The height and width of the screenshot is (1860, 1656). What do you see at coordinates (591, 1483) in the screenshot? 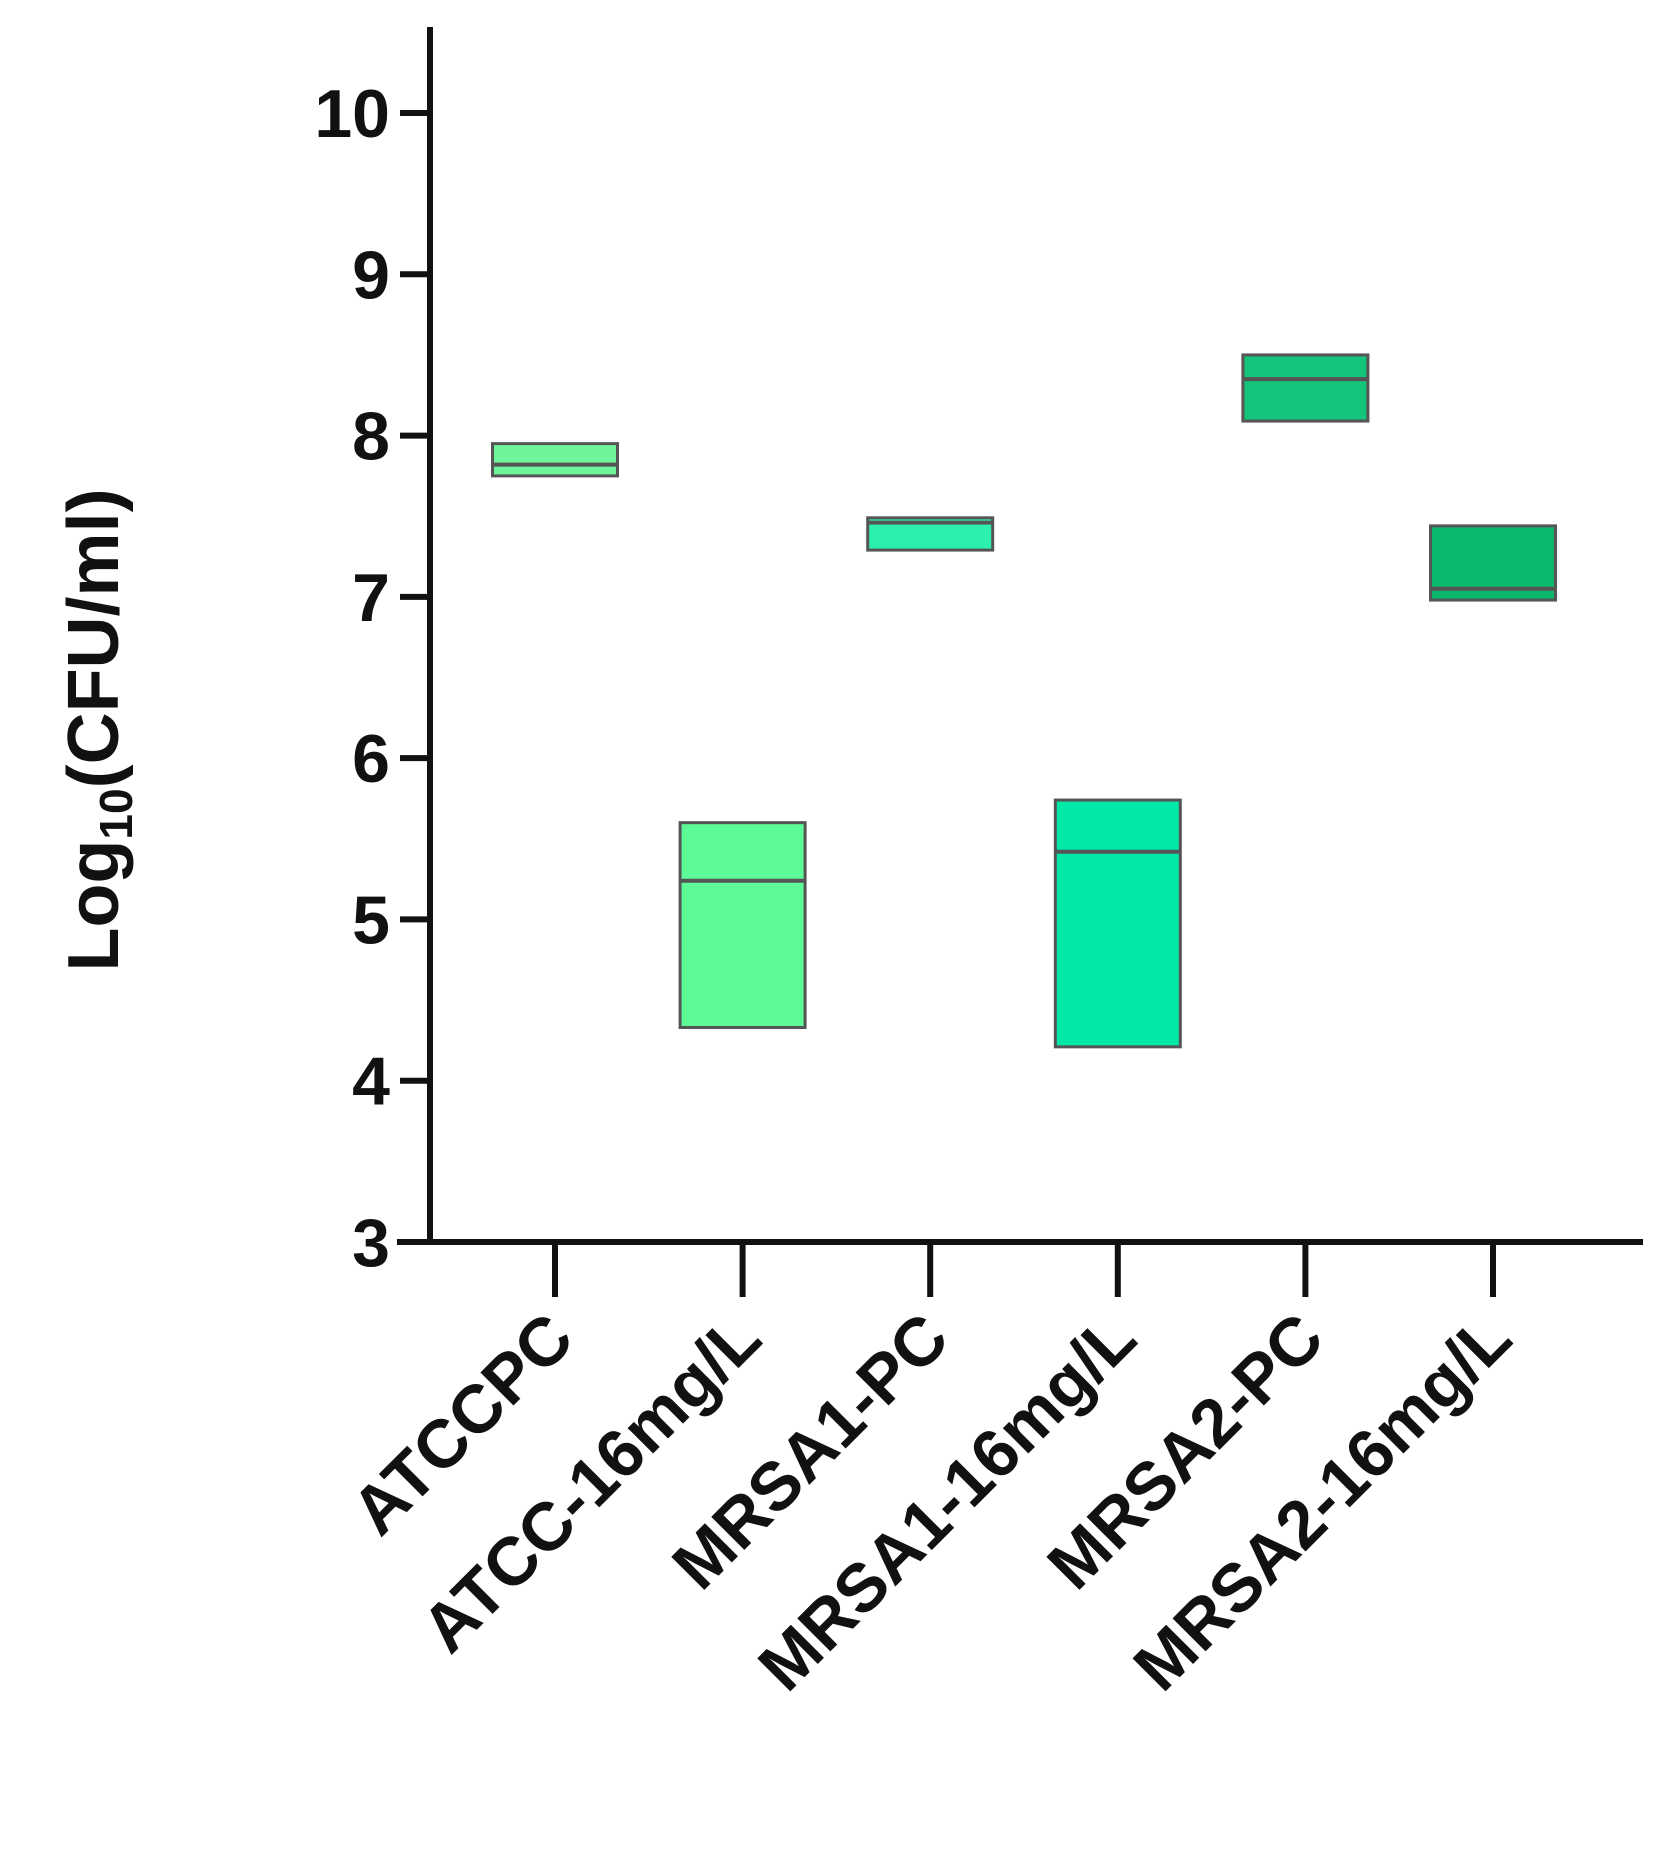
I see `x-tick-label: ATCC-16mg/L` at bounding box center [591, 1483].